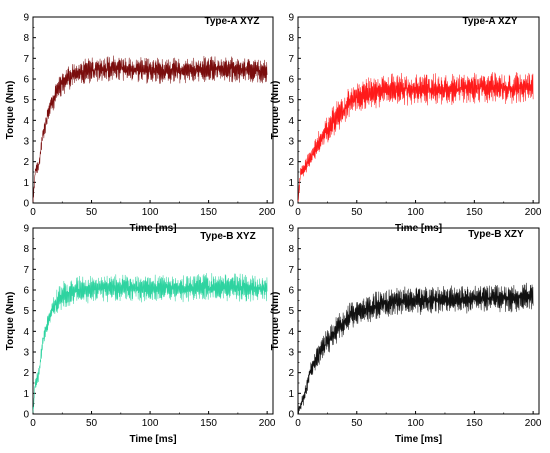  I want to click on panel-title: Type-B XZY, so click(496, 234).